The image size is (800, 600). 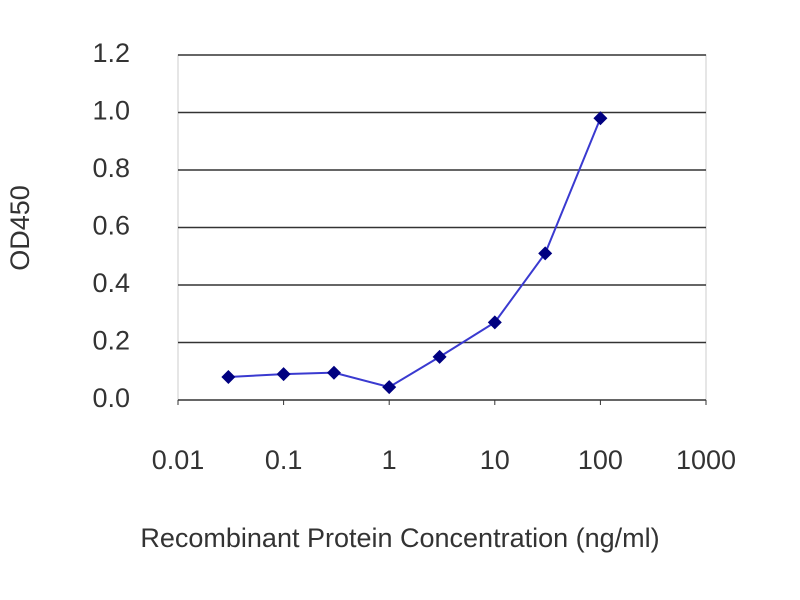 What do you see at coordinates (111, 341) in the screenshot?
I see `y-tick-label: 0.2` at bounding box center [111, 341].